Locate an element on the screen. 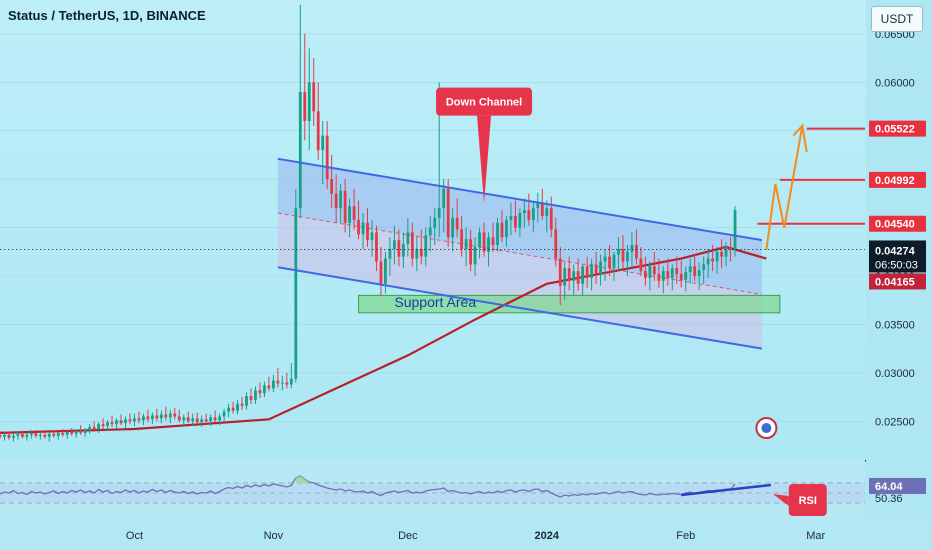 This screenshot has height=550, width=932. y-tick-label: 0.03000 is located at coordinates (895, 374).